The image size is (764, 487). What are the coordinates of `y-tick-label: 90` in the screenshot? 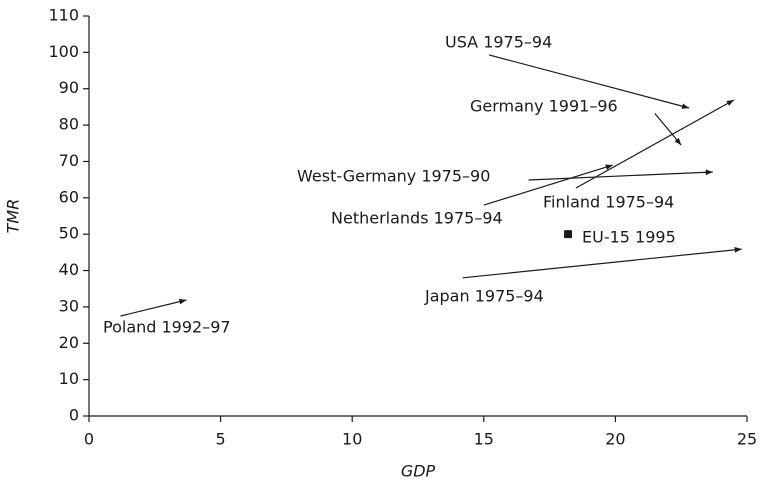 It's located at (69, 87).